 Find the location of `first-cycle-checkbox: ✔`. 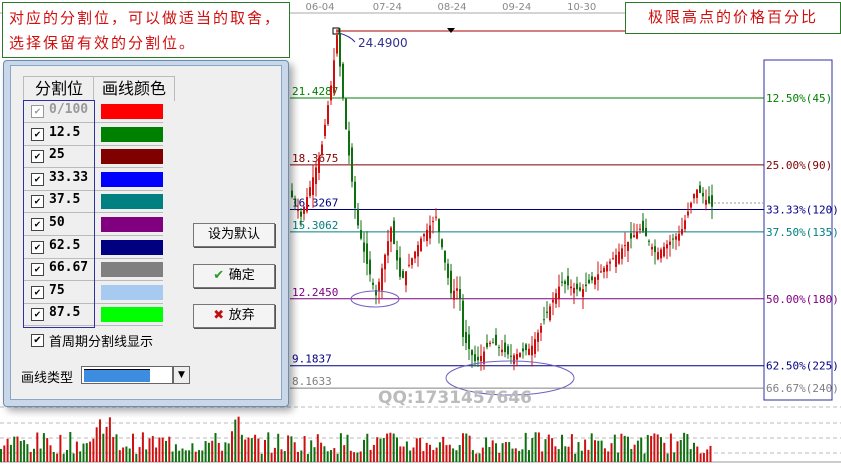

first-cycle-checkbox: ✔ is located at coordinates (37, 340).